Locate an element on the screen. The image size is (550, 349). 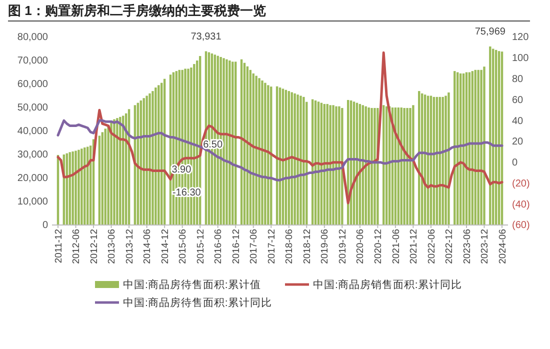
y2-tick-label: 40 is located at coordinates (518, 121).